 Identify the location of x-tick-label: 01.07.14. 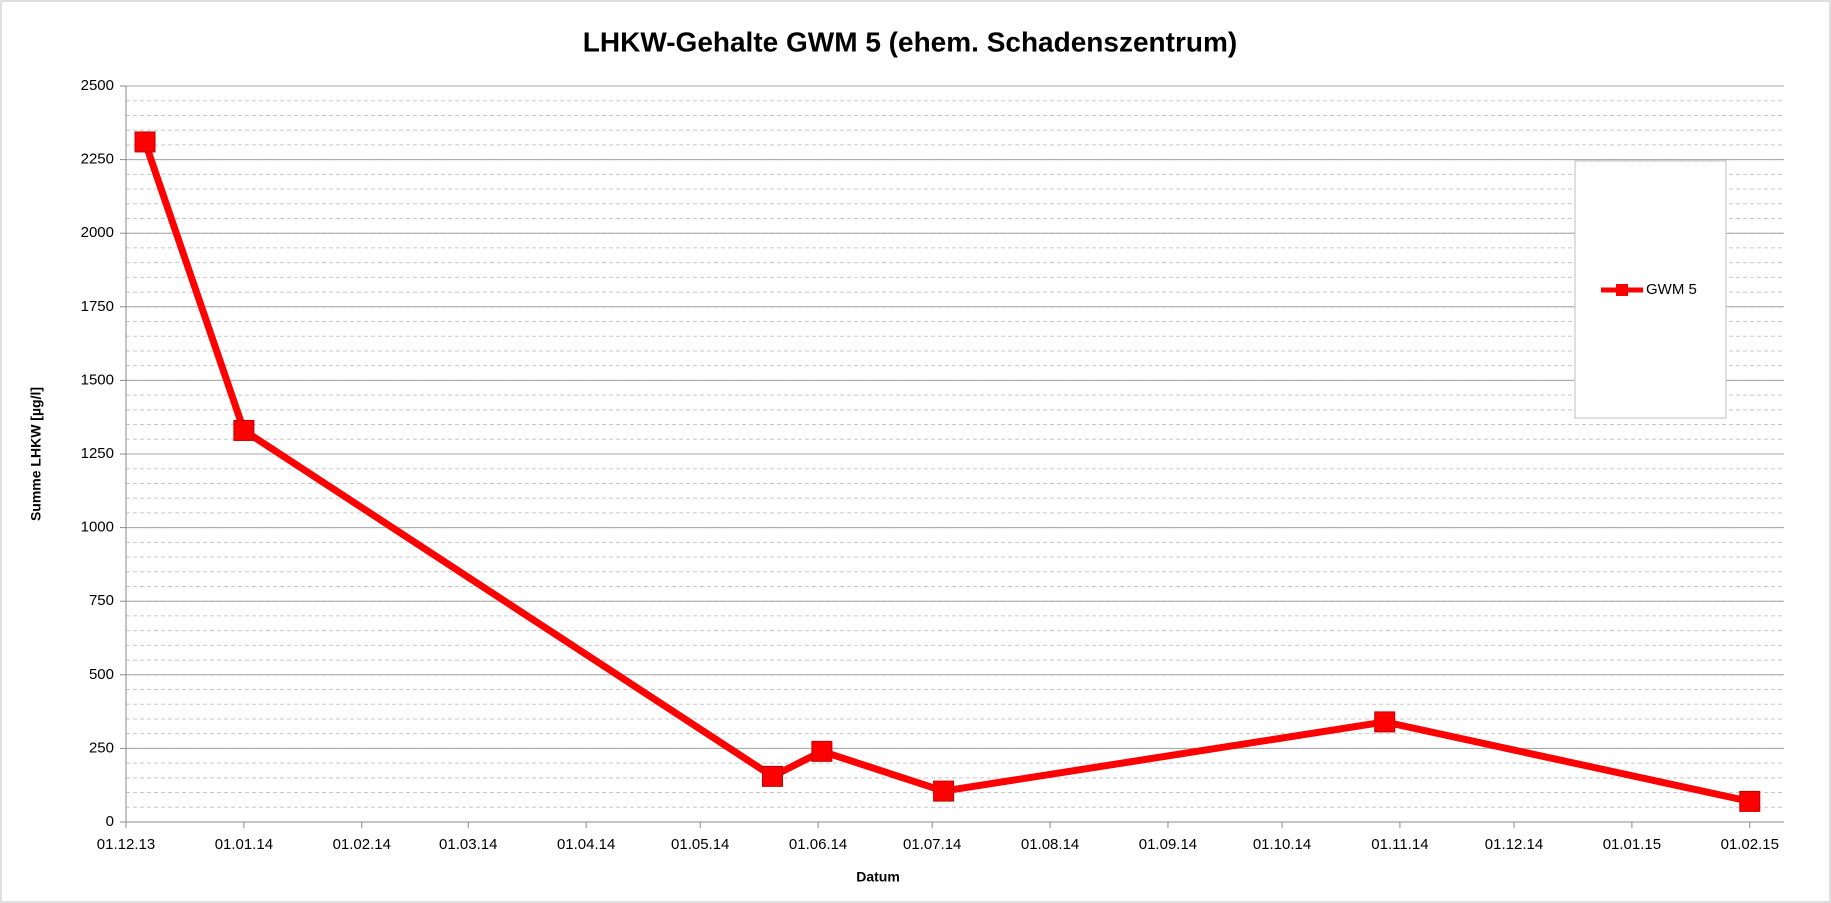
(932, 844).